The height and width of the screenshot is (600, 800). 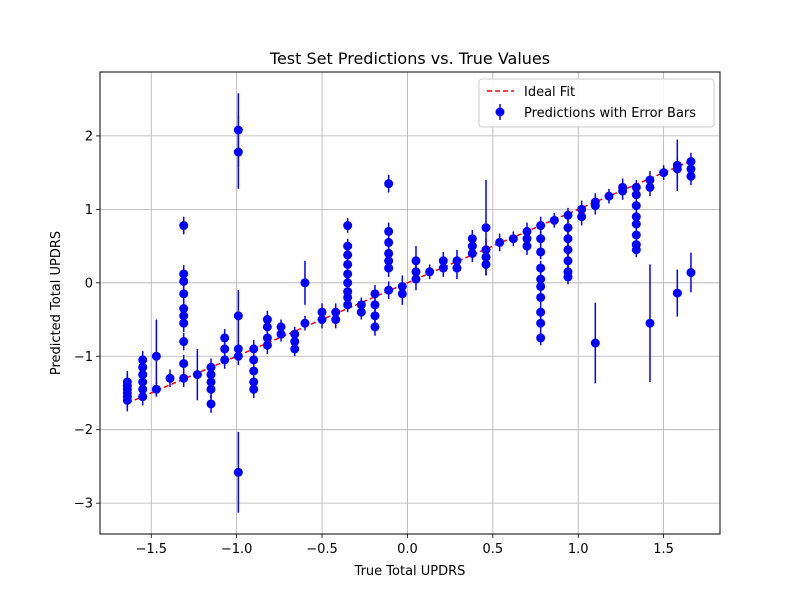 What do you see at coordinates (410, 571) in the screenshot?
I see `x-axis-label: True Total UPDRS` at bounding box center [410, 571].